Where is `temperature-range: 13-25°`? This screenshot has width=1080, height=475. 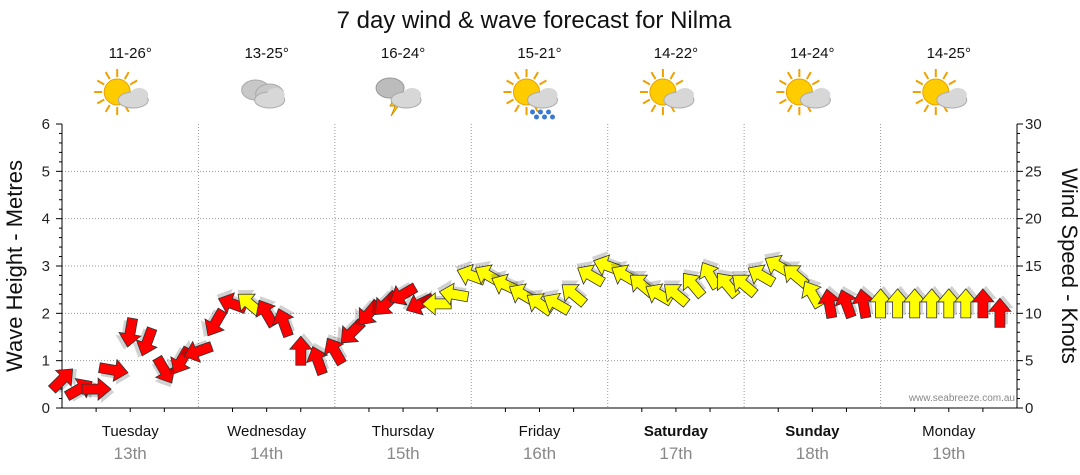
temperature-range: 13-25° is located at coordinates (266, 53).